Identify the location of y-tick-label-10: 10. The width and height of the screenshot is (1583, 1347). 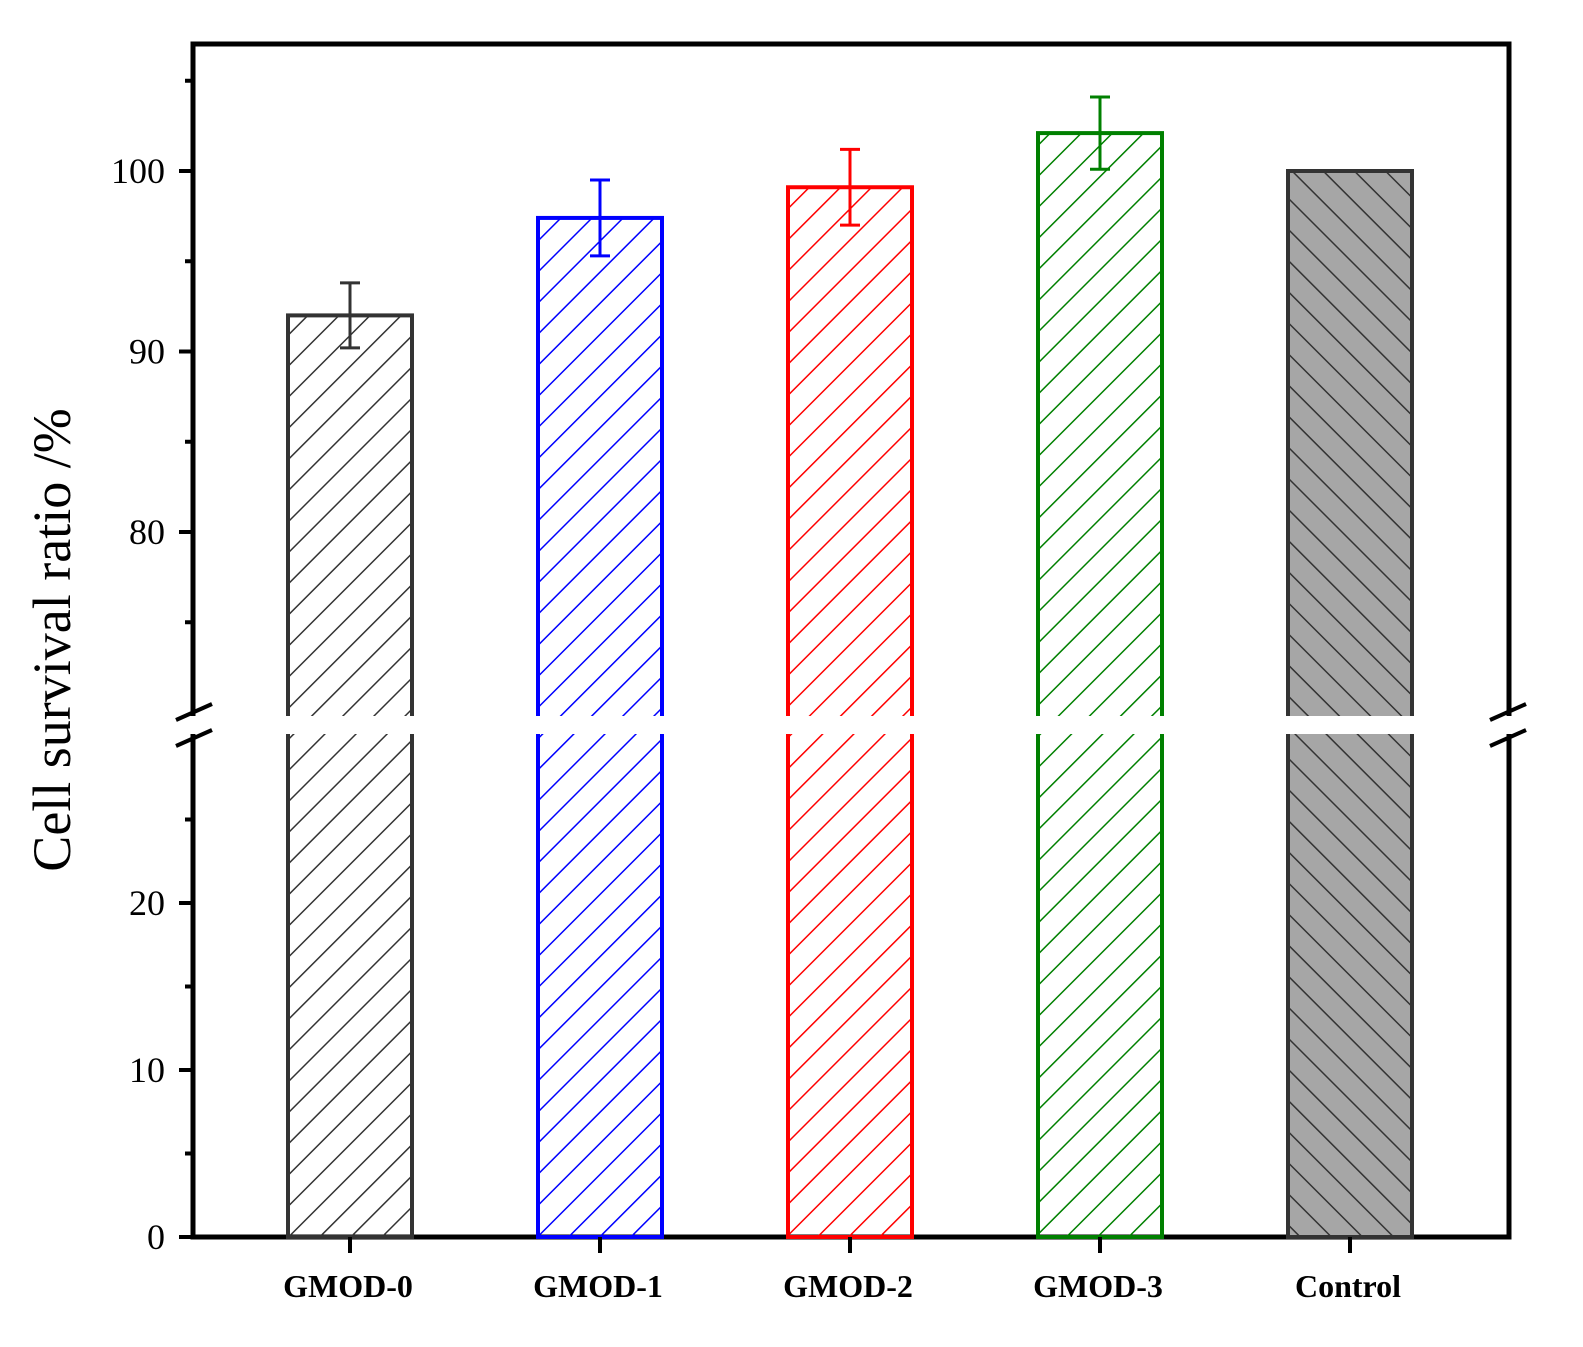
(147, 1070).